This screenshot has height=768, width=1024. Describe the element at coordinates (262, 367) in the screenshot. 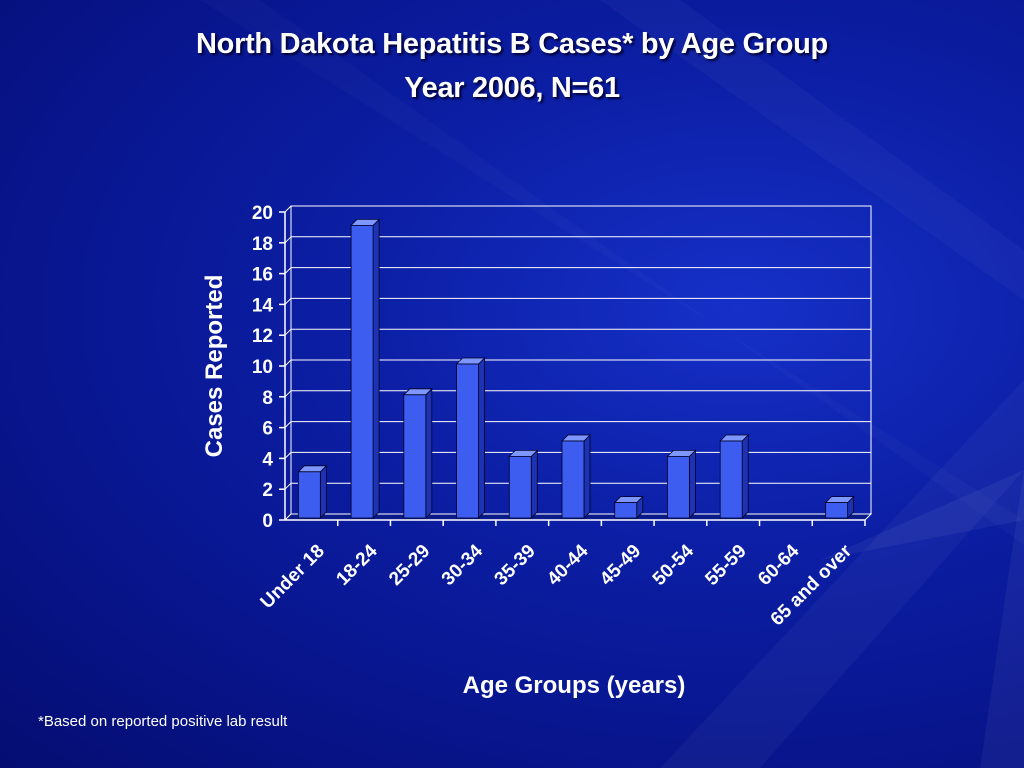

I see `y-tick-label: 10` at that location.